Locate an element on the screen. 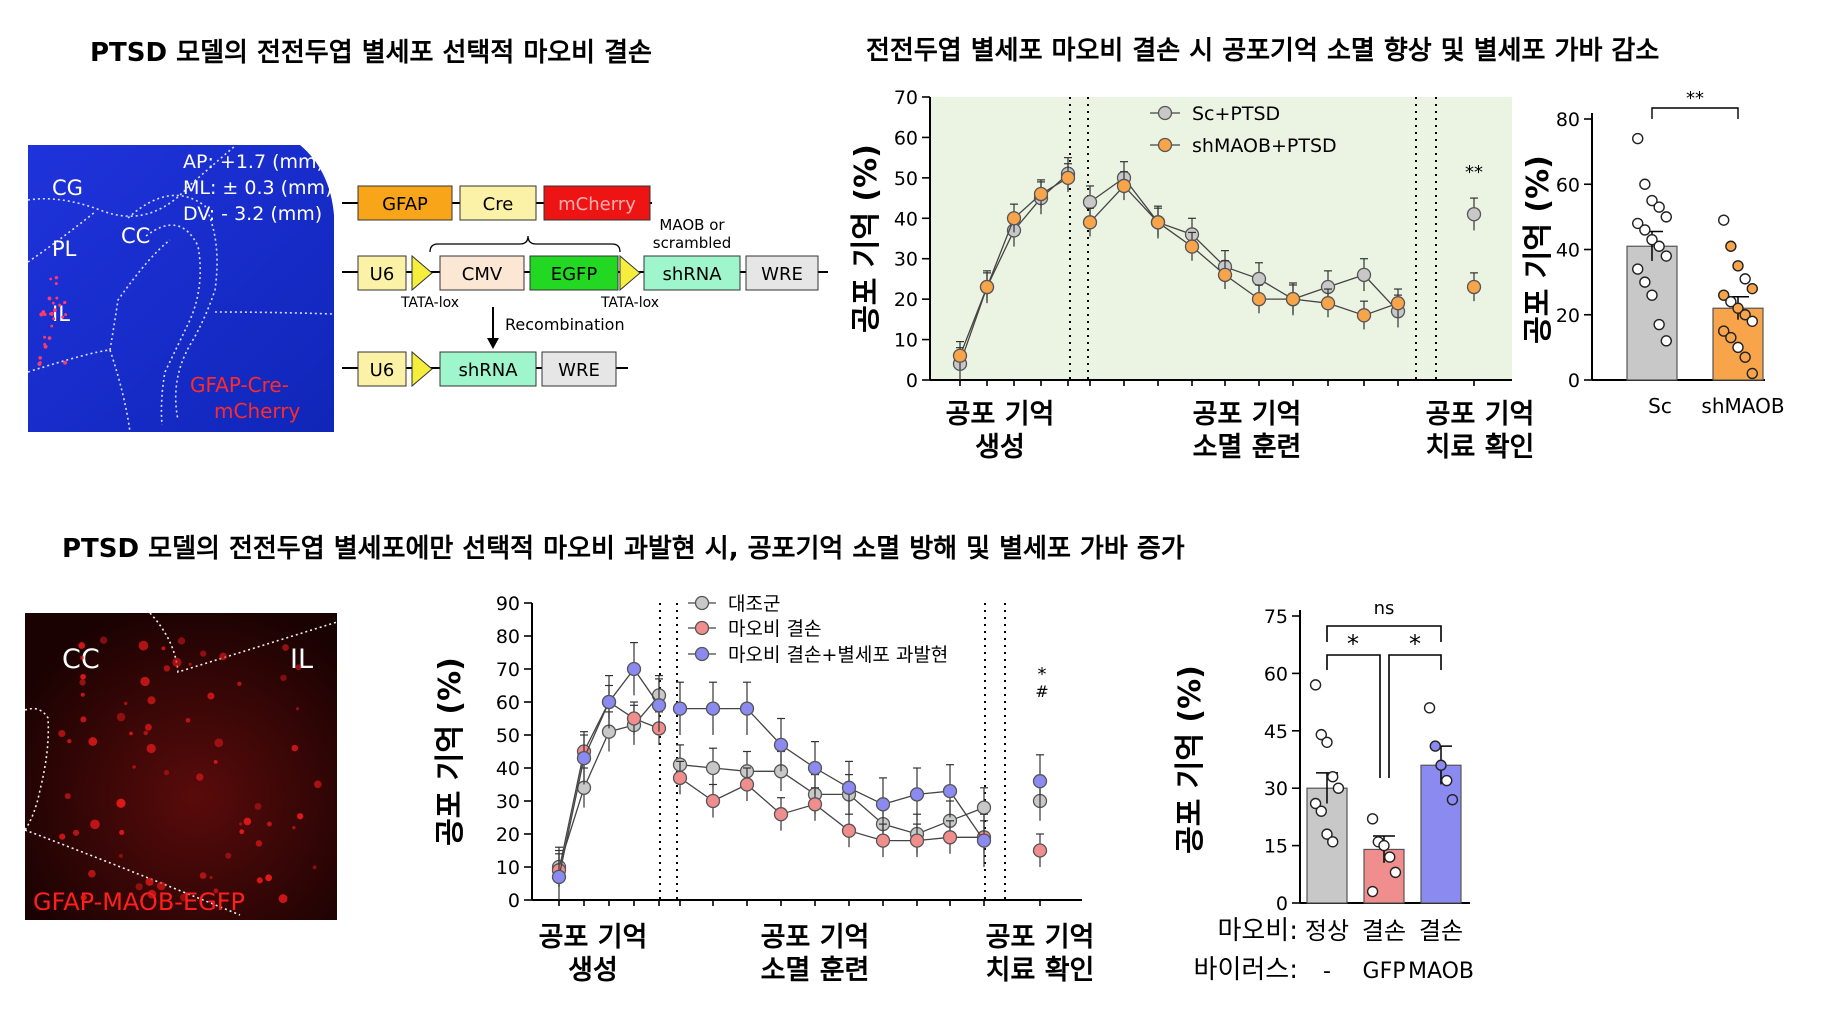 This screenshot has height=1010, width=1826. legend-marker is located at coordinates (702, 603).